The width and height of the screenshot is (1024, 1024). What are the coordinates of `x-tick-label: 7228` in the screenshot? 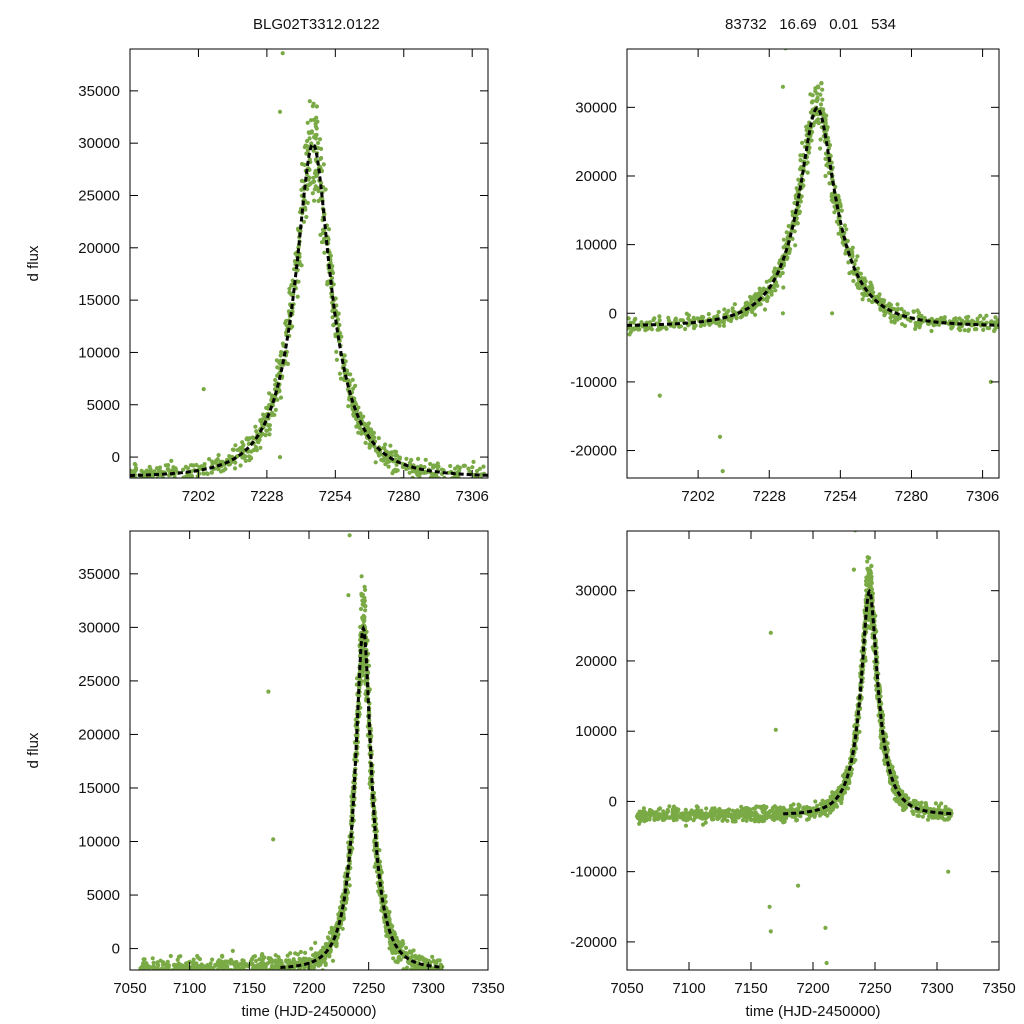 It's located at (266, 496).